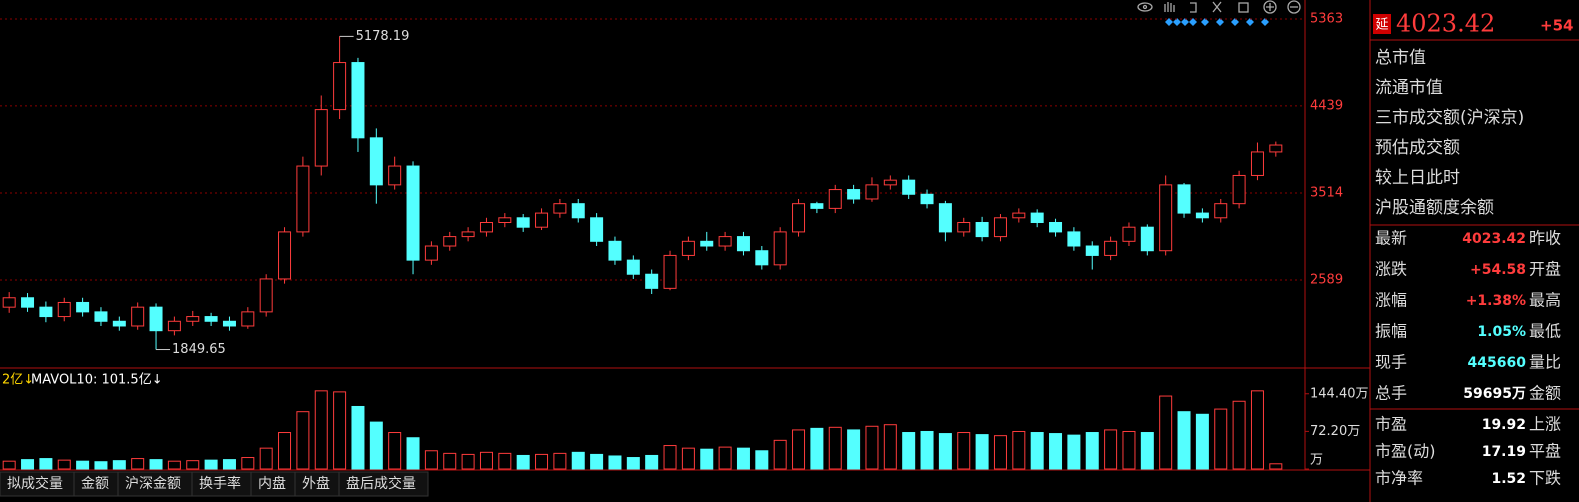 The image size is (1579, 502). I want to click on tab-label: 金额, so click(95, 484).